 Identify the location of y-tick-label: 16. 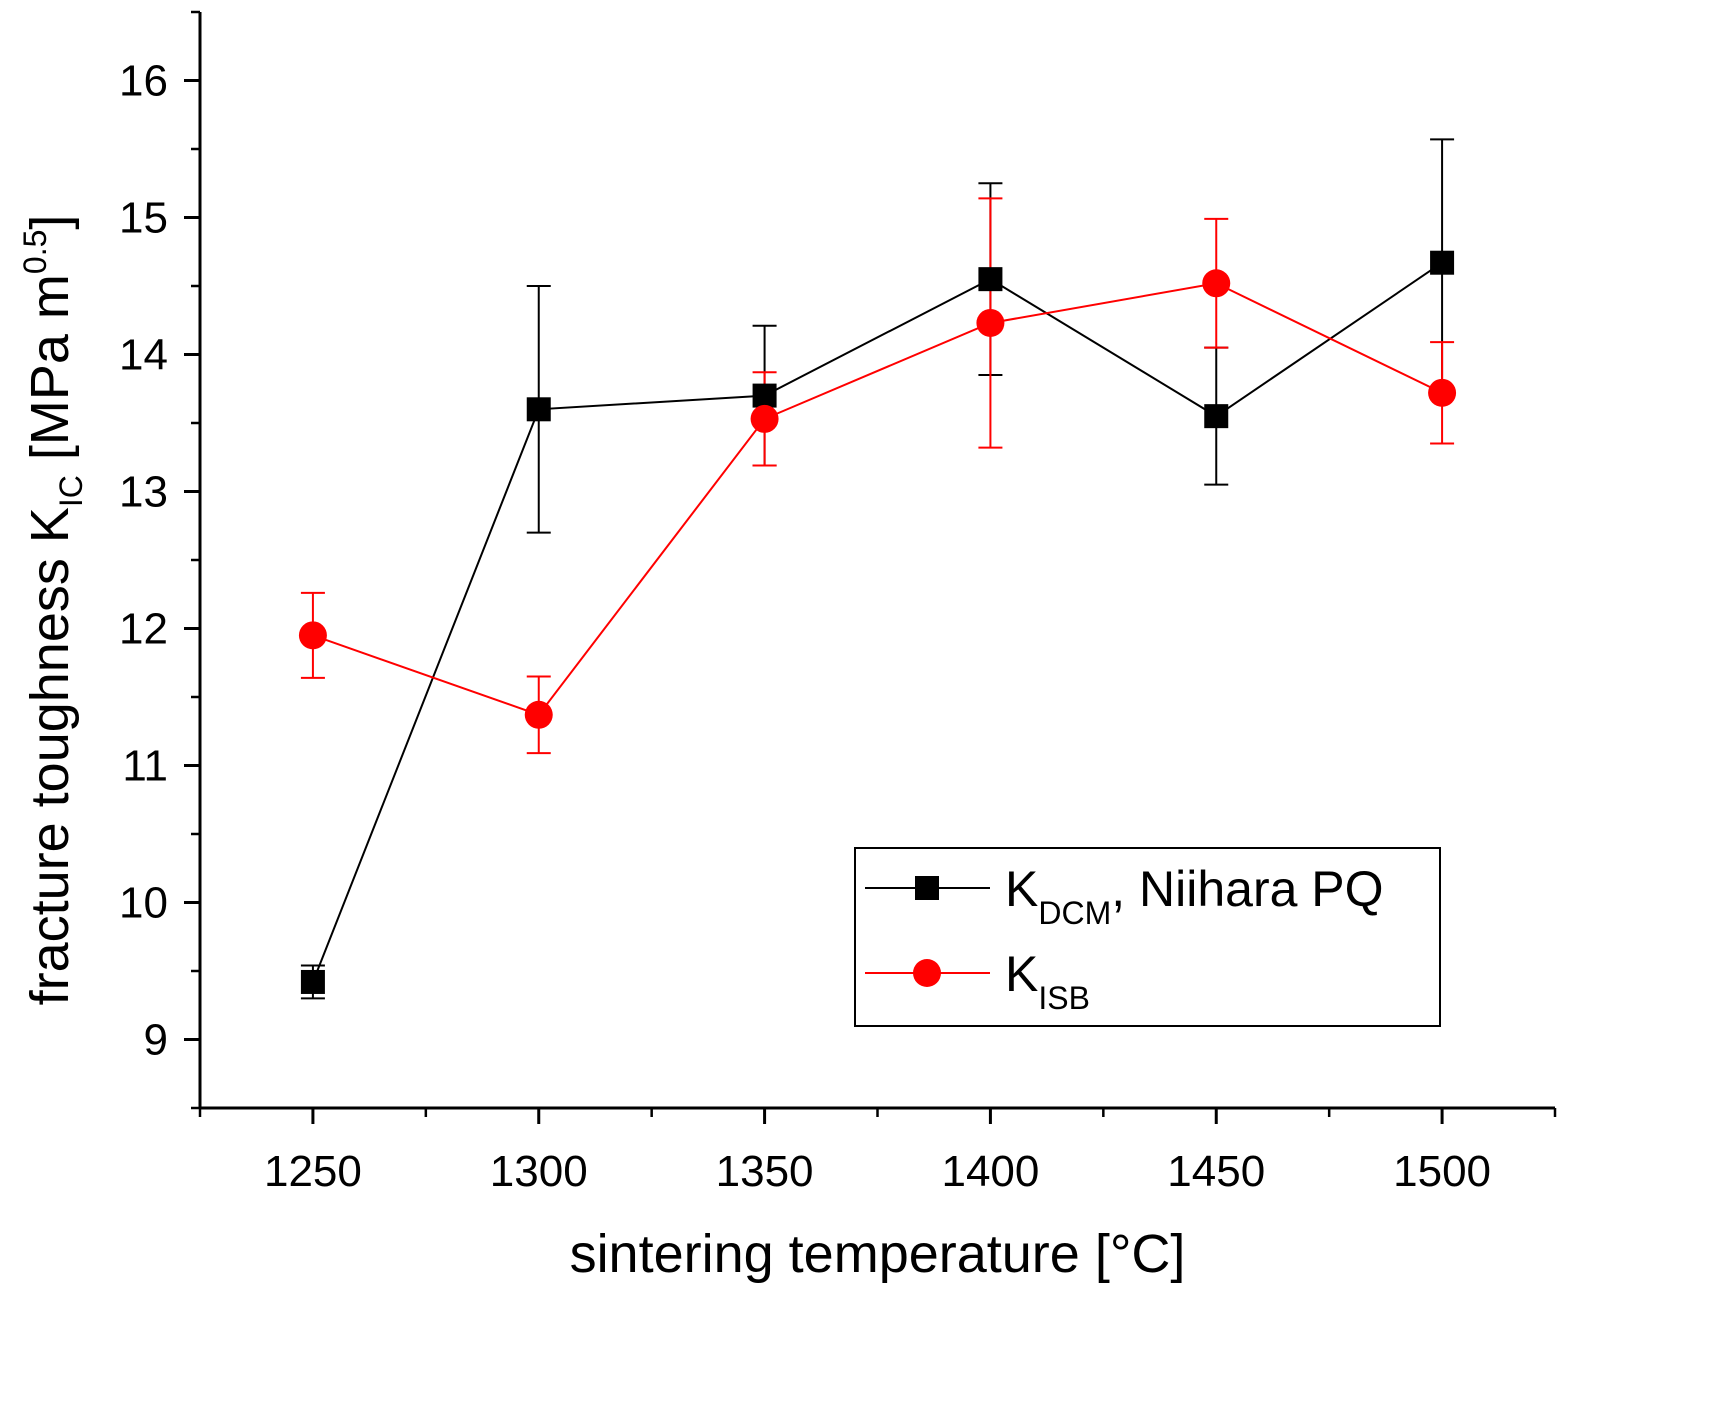
(143, 81).